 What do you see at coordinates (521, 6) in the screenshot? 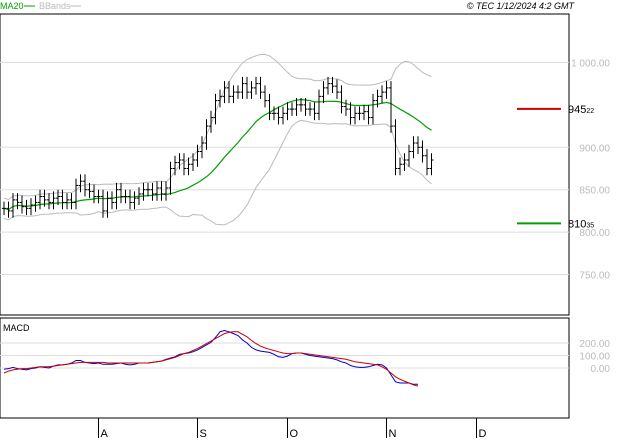
I see `copyright-text: © TEC 1/12/2024 4:2 GMT` at bounding box center [521, 6].